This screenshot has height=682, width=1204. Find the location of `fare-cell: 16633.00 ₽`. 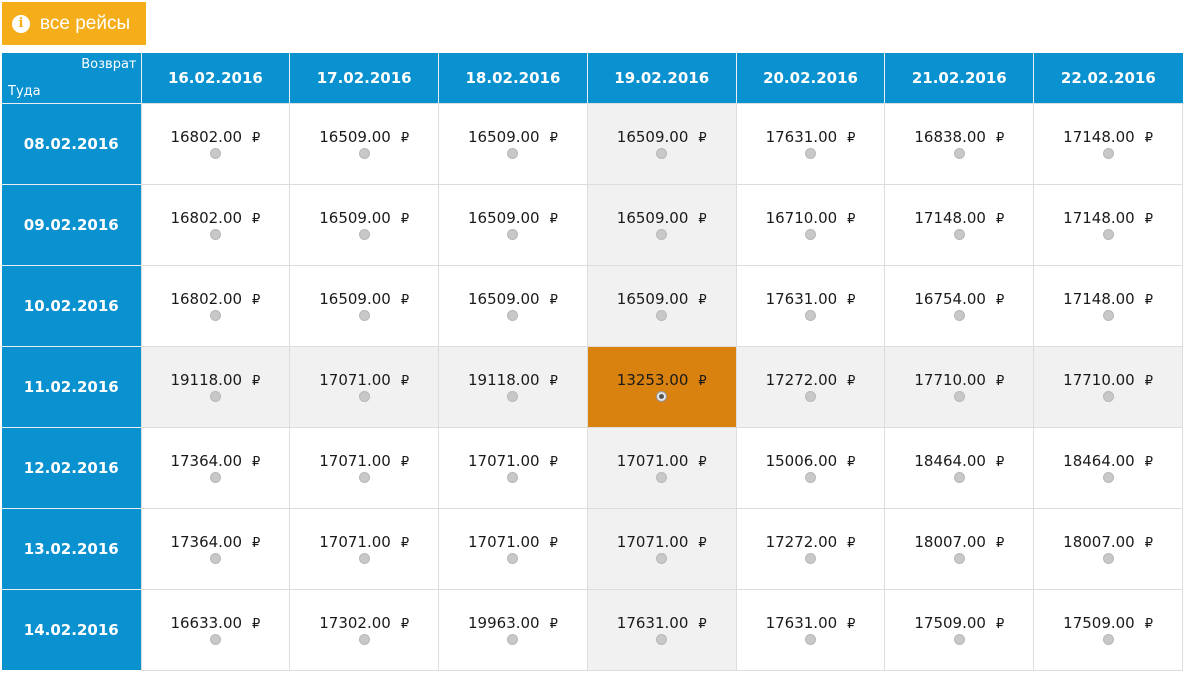

fare-cell: 16633.00 ₽ is located at coordinates (215, 629).